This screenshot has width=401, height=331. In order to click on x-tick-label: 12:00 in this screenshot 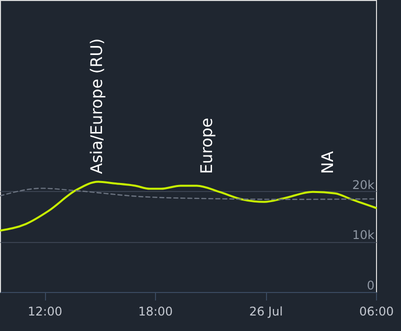, I will do `click(45, 311)`.